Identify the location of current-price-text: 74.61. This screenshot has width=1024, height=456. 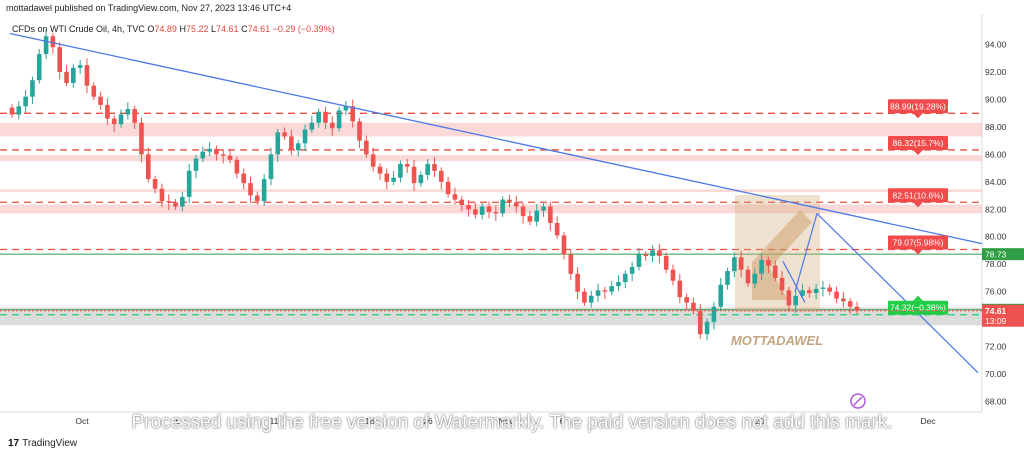
(996, 311).